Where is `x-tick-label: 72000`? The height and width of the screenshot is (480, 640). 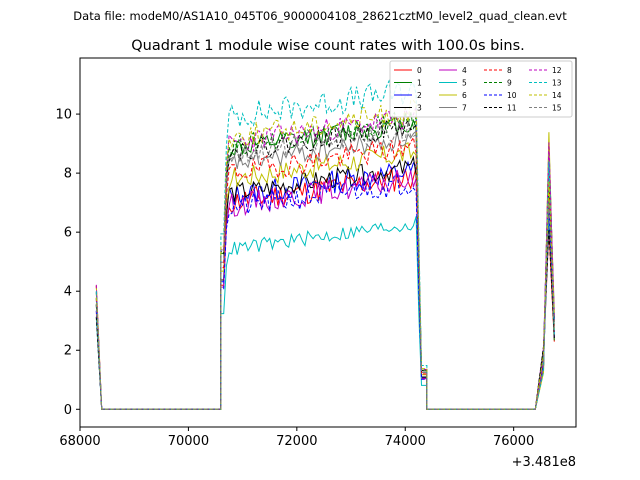 x-tick-label: 72000 is located at coordinates (296, 441).